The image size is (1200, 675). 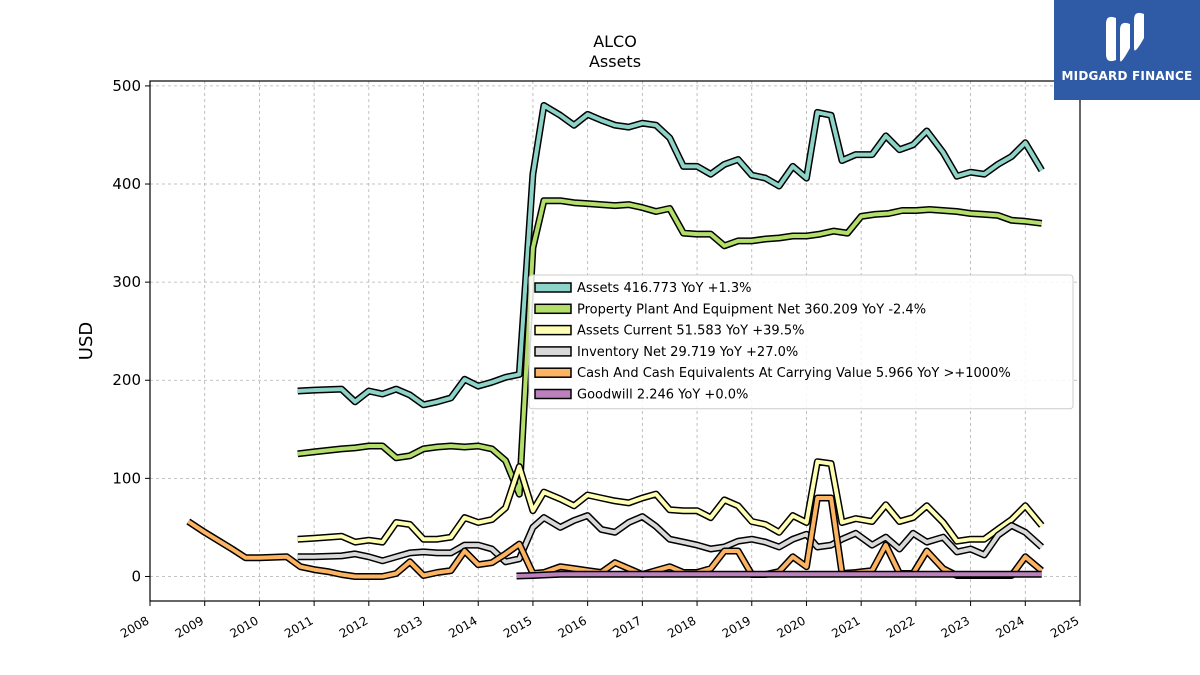 I want to click on legend-label: Assets Current 51.583 YoY +39.5%, so click(x=690, y=331).